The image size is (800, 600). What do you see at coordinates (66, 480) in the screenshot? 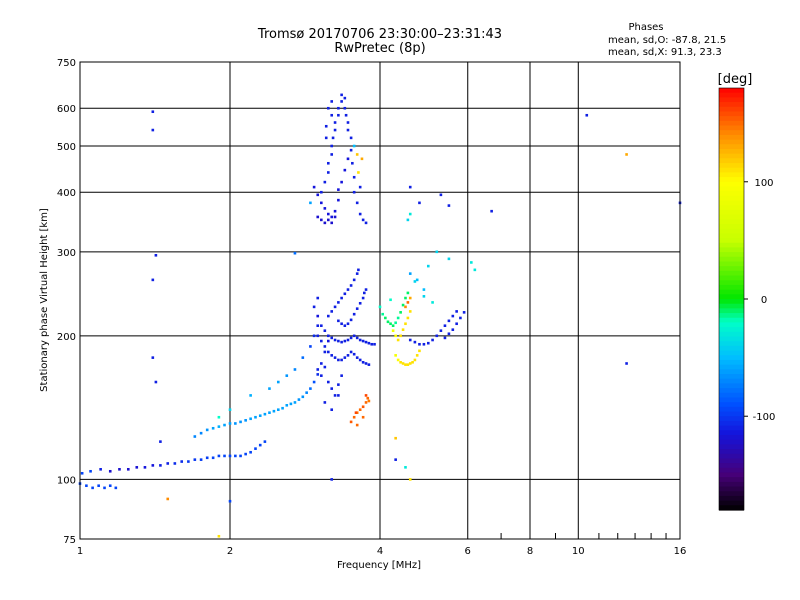
I see `y-tick-label: 100` at bounding box center [66, 480].